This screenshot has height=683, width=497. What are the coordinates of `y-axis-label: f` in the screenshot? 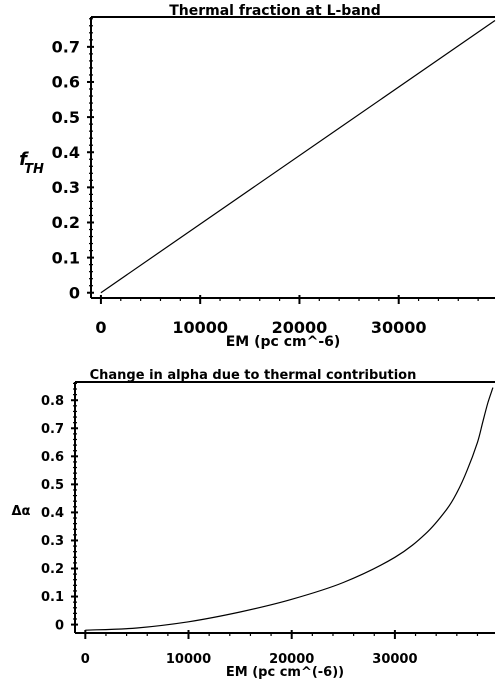 It's located at (24, 159).